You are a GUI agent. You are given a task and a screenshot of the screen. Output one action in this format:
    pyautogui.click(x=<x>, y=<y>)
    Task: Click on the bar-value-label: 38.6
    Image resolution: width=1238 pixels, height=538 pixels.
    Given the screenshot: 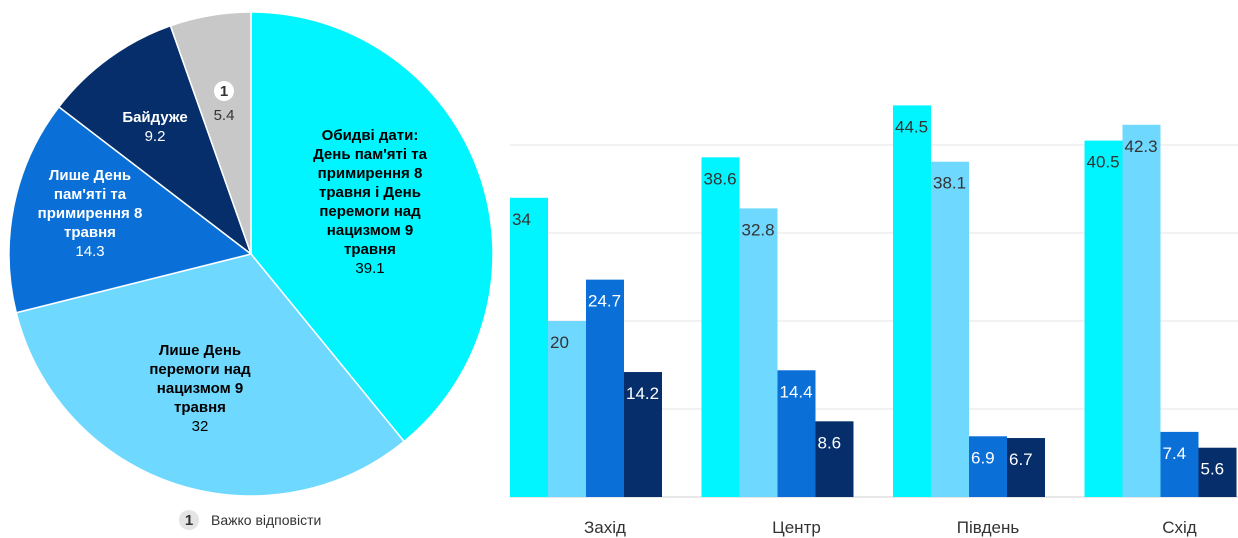 What is the action you would take?
    pyautogui.click(x=720, y=178)
    